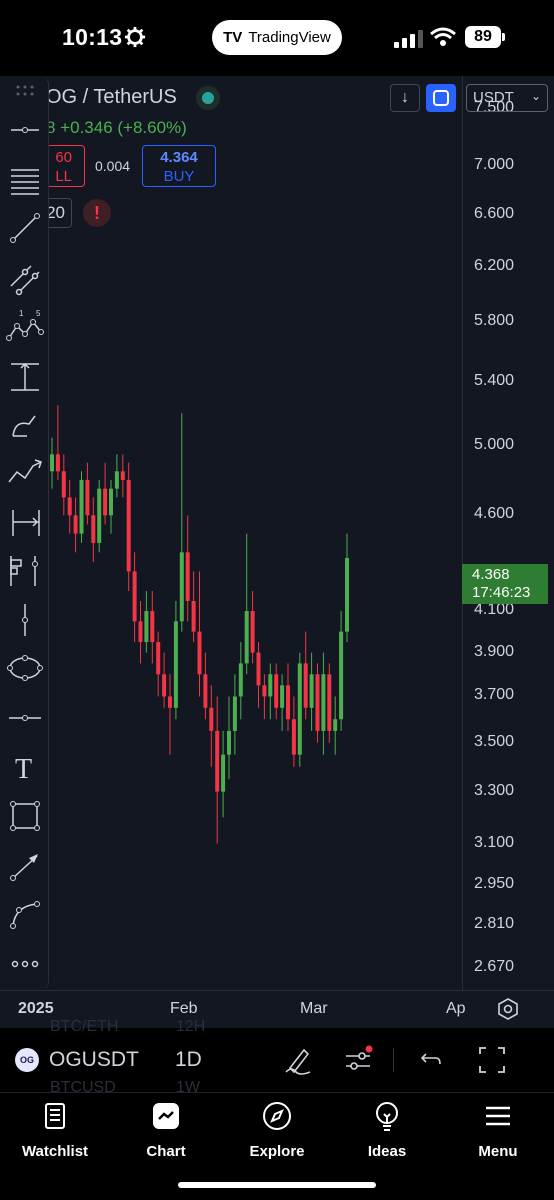 Image resolution: width=554 pixels, height=1200 pixels. Describe the element at coordinates (25, 620) in the screenshot. I see `vertical-line-tool-icon` at that location.